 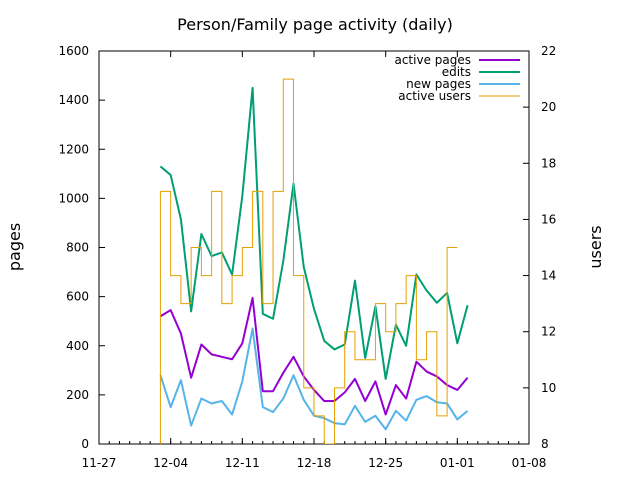 What do you see at coordinates (595, 246) in the screenshot?
I see `y2-axis-label: users` at bounding box center [595, 246].